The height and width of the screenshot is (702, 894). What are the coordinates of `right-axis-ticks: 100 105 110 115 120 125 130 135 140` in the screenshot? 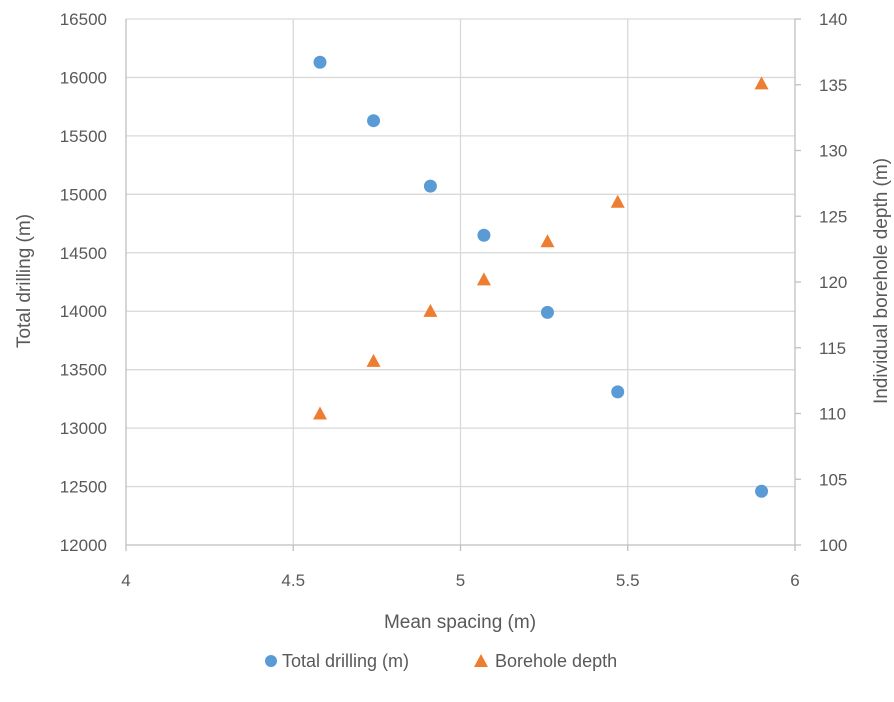 It's located at (821, 282).